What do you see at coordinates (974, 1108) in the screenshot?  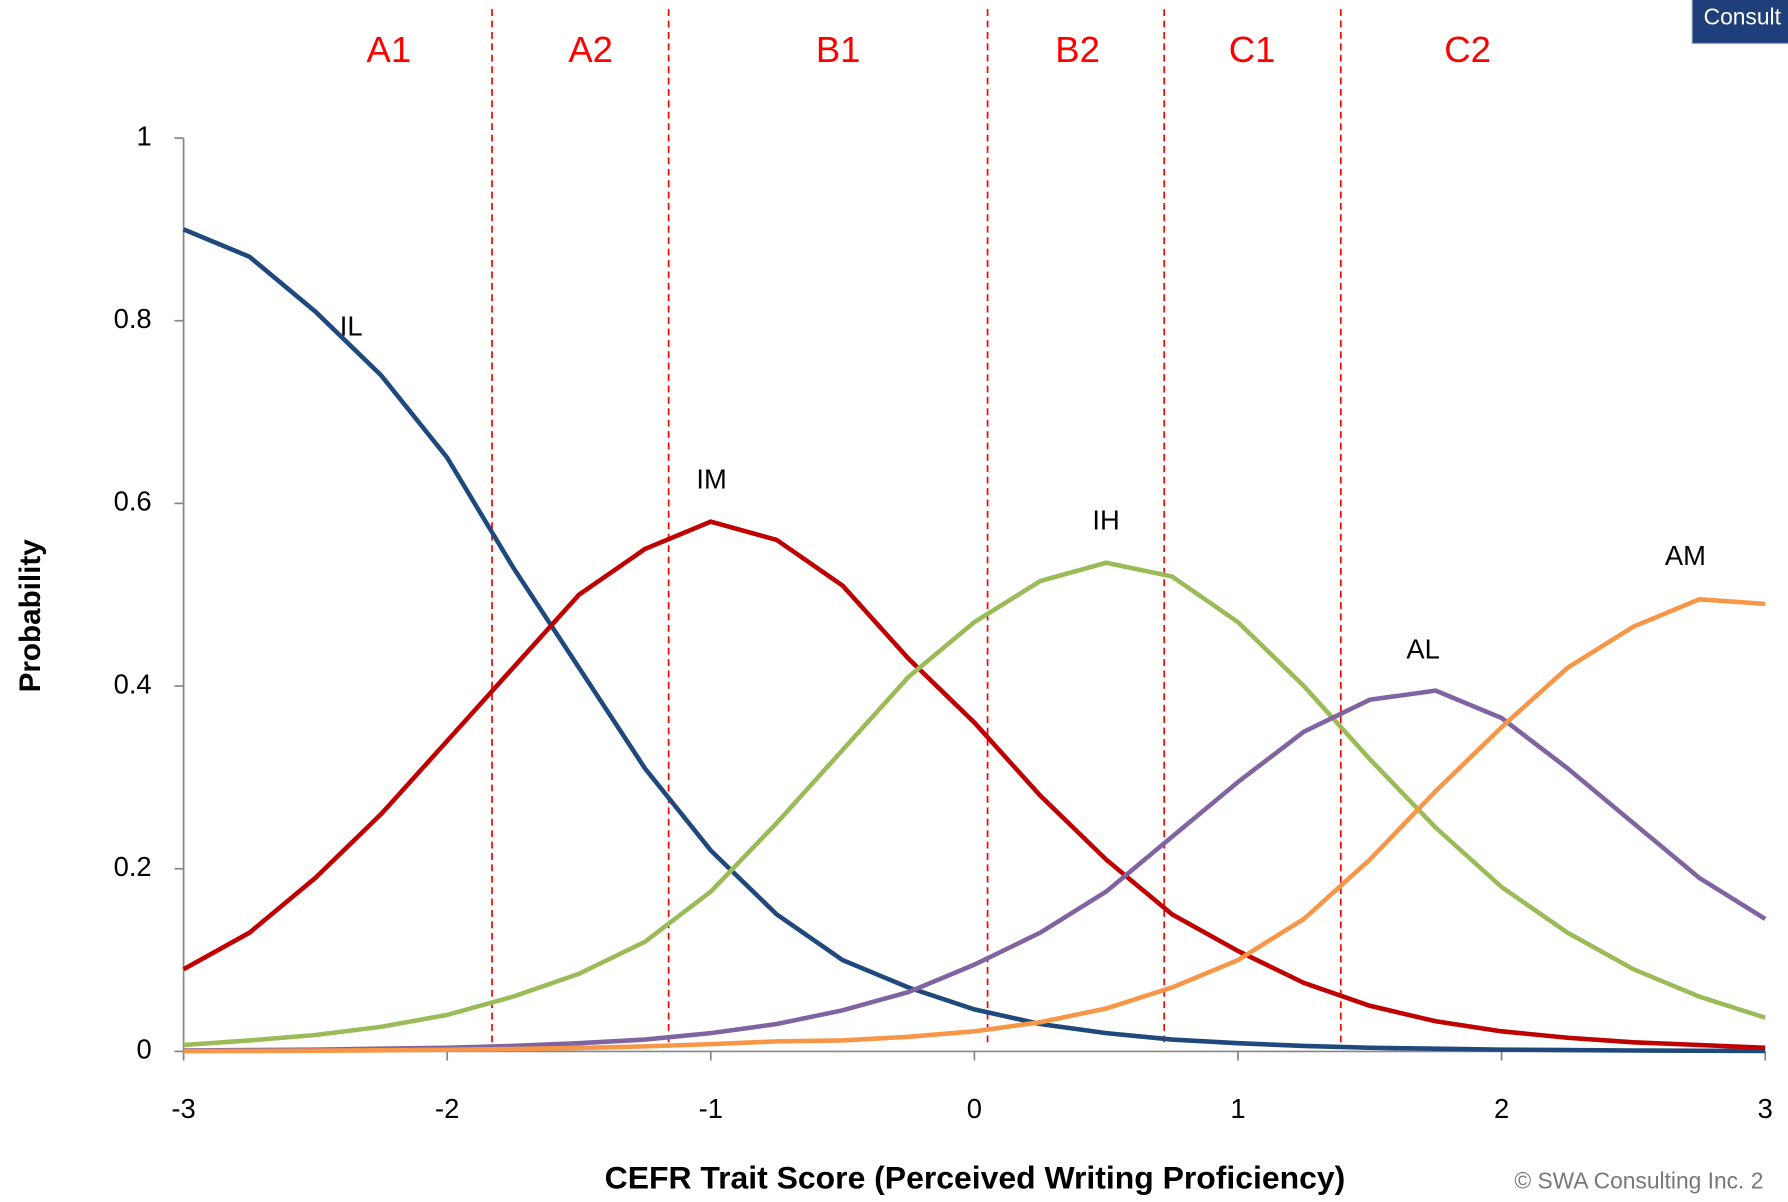 I see `x-tick-label: 0` at bounding box center [974, 1108].